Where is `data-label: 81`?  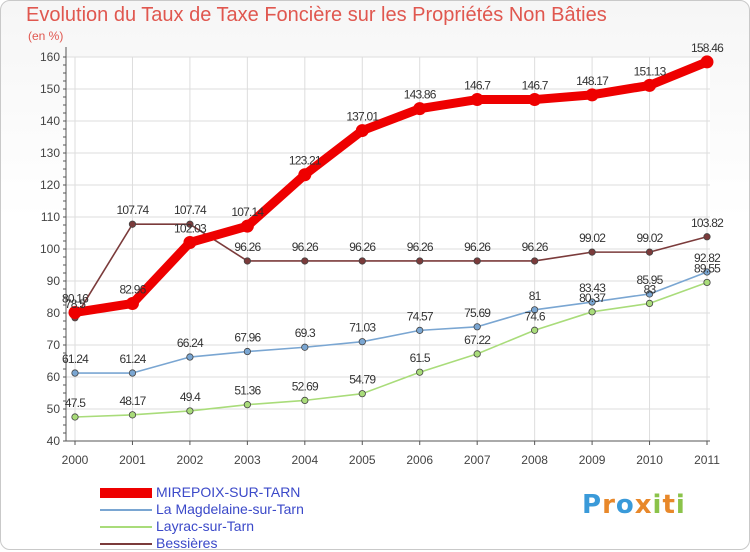 data-label: 81 is located at coordinates (535, 296).